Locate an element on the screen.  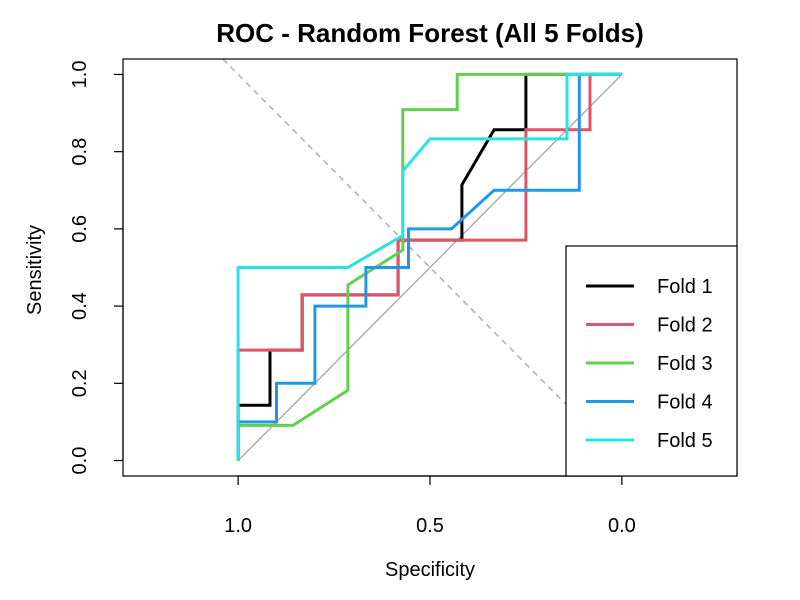
x-tick-label: 1.0 is located at coordinates (238, 526).